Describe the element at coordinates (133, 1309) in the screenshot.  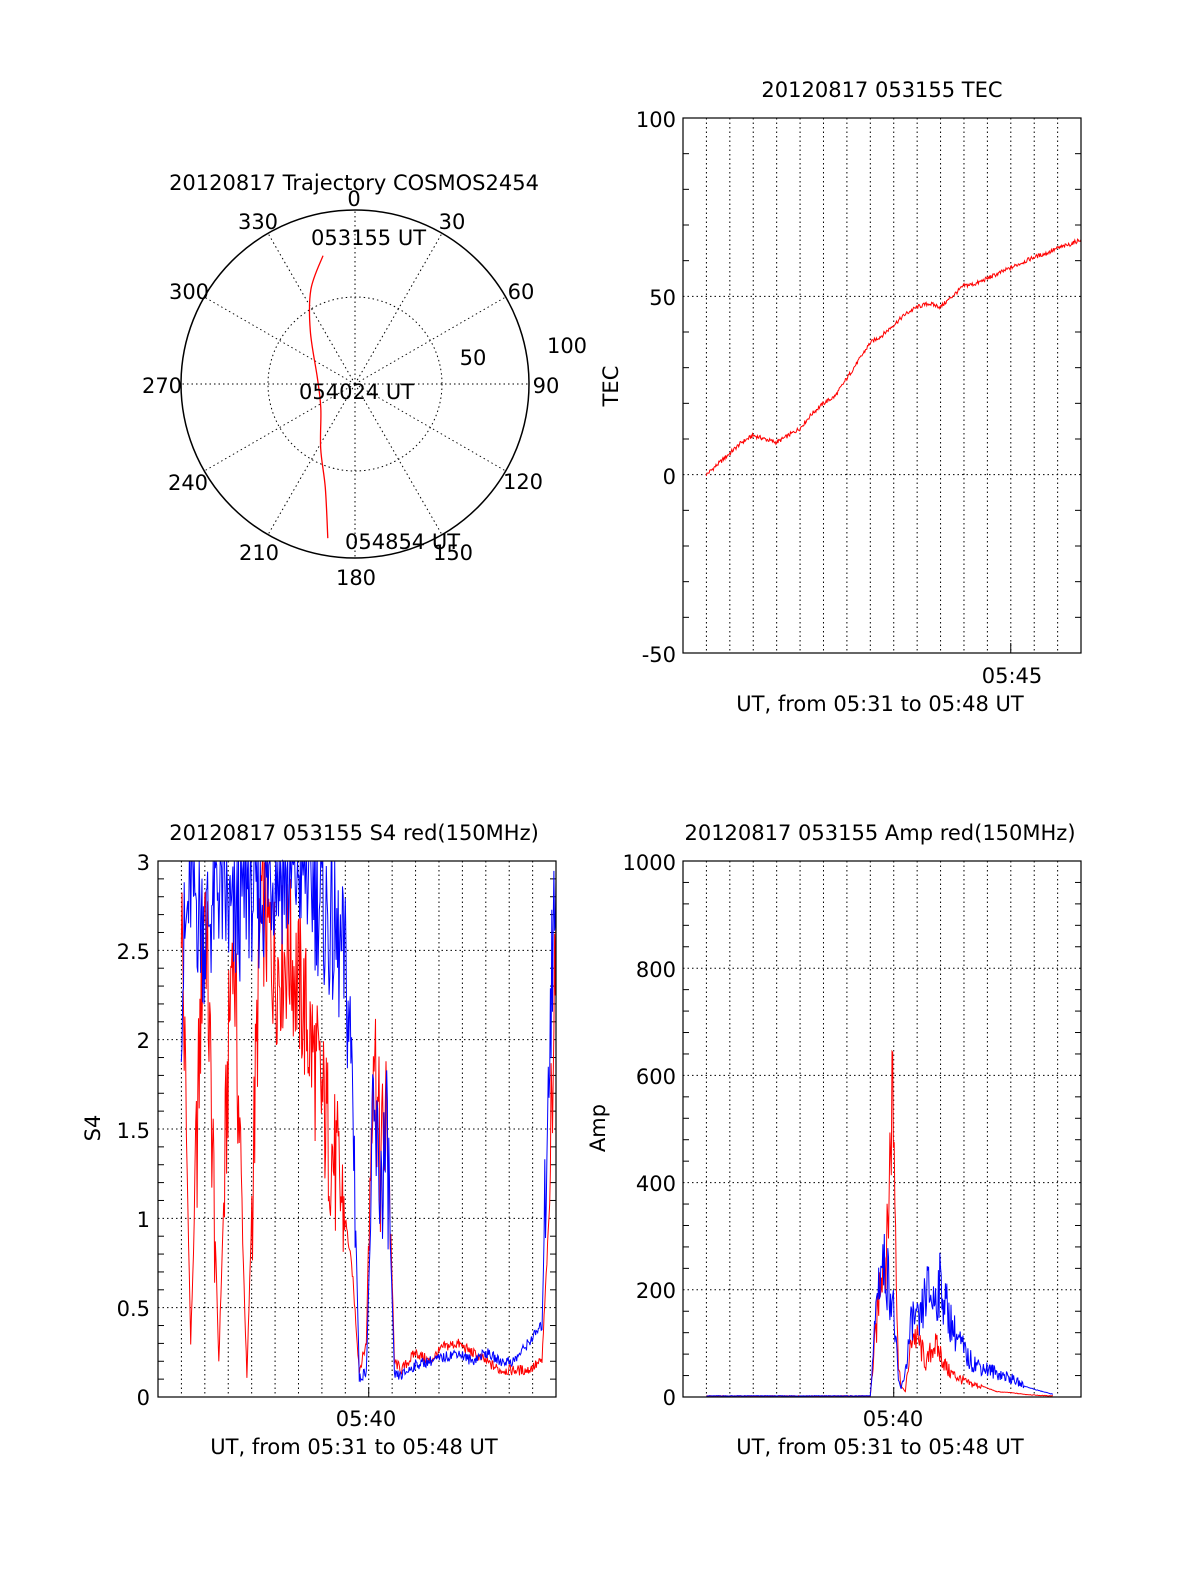
I see `s4-ytick-0-5: 0.5` at that location.